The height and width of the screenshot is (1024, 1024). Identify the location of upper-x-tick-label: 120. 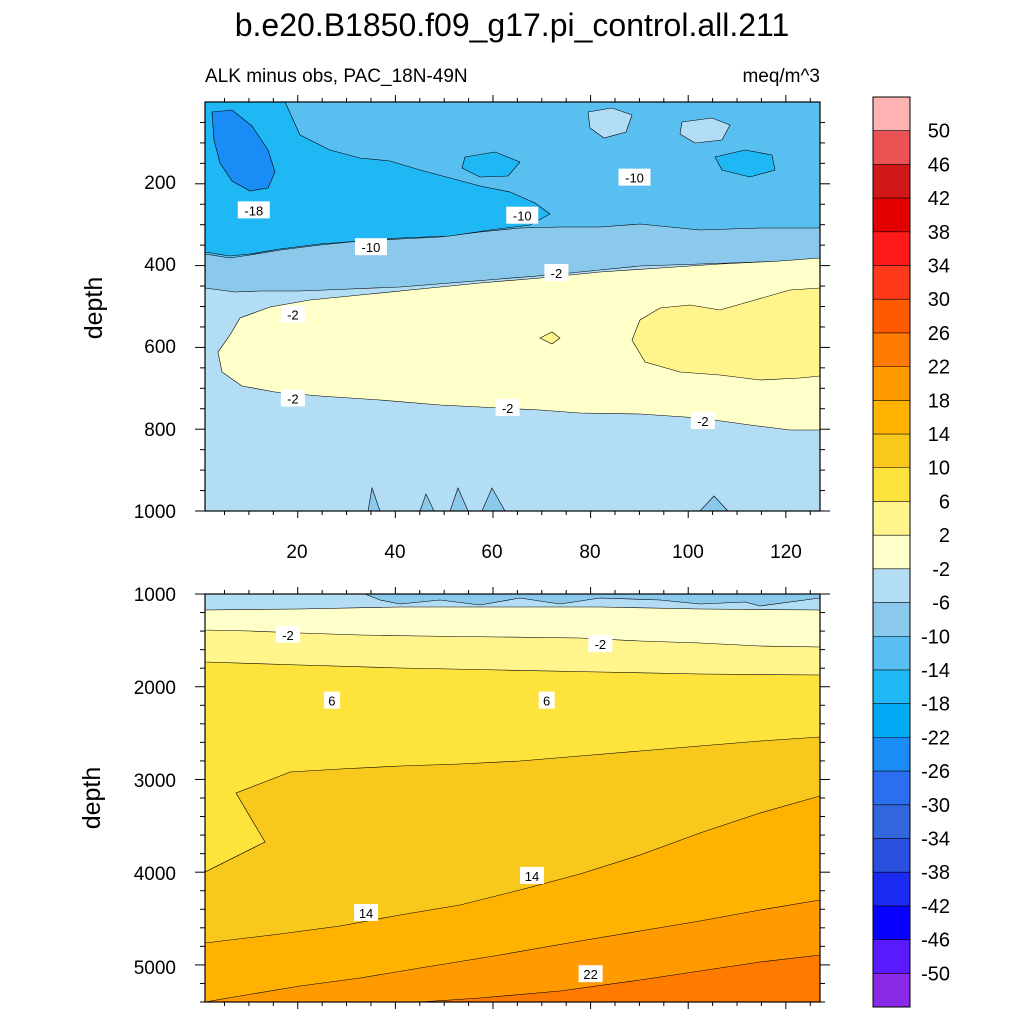
(786, 552).